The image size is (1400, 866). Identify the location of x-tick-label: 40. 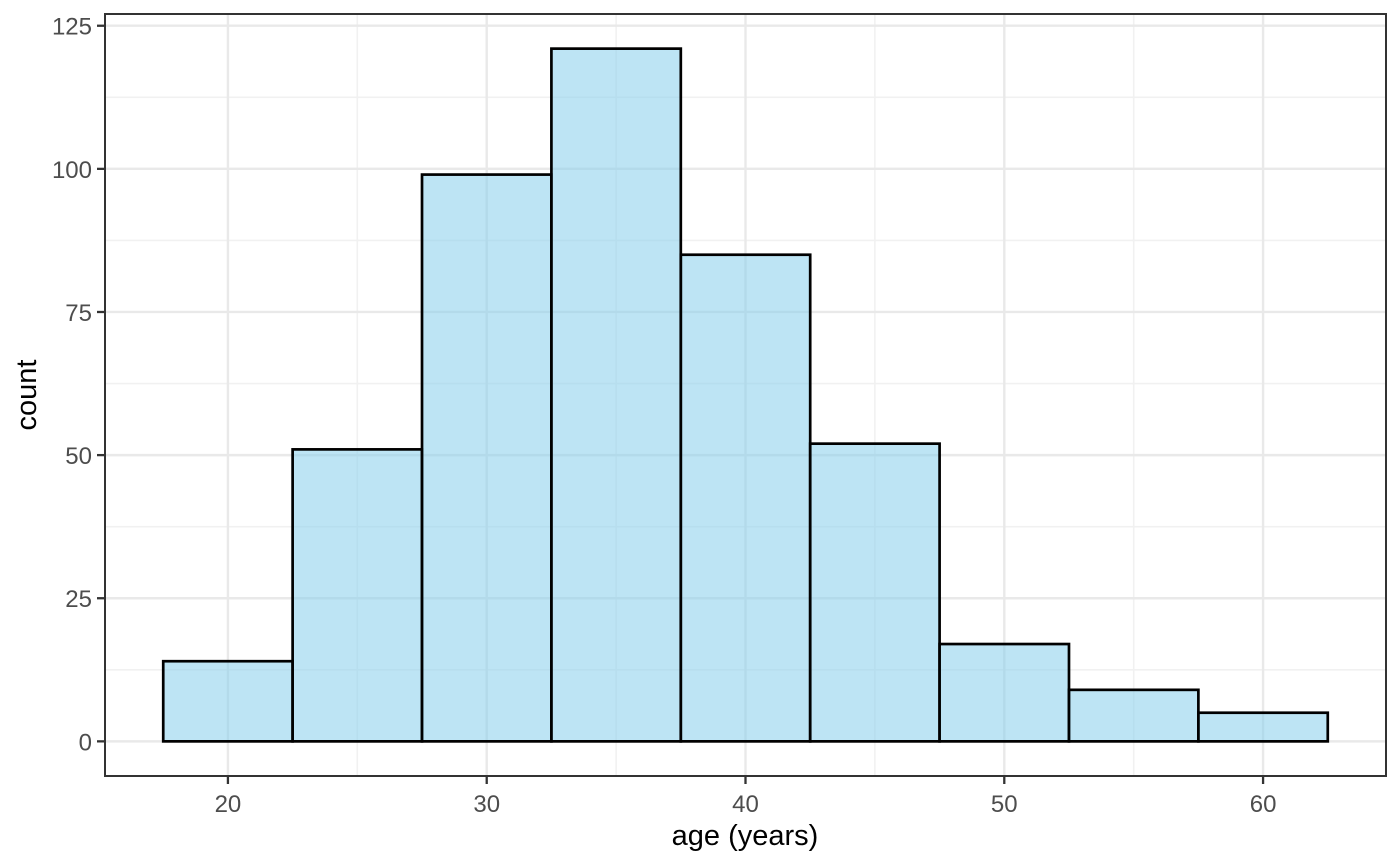
(745, 804).